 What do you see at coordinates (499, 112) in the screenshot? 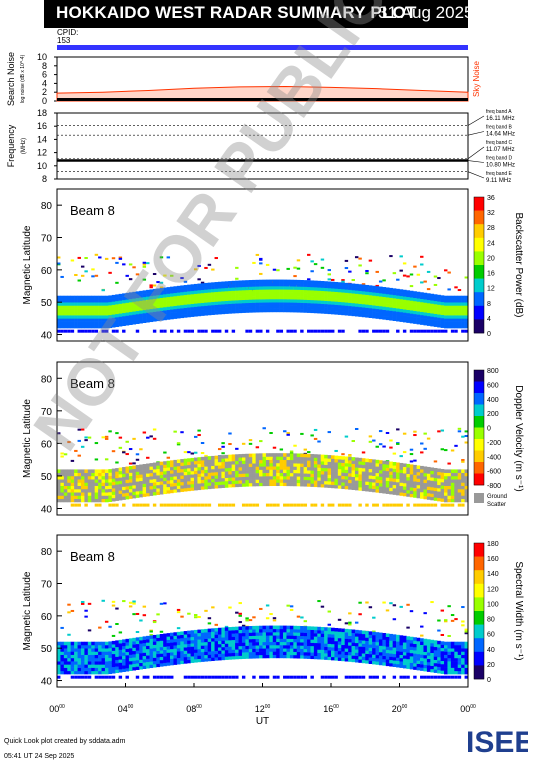
I see `freq-band-label: freq band A` at bounding box center [499, 112].